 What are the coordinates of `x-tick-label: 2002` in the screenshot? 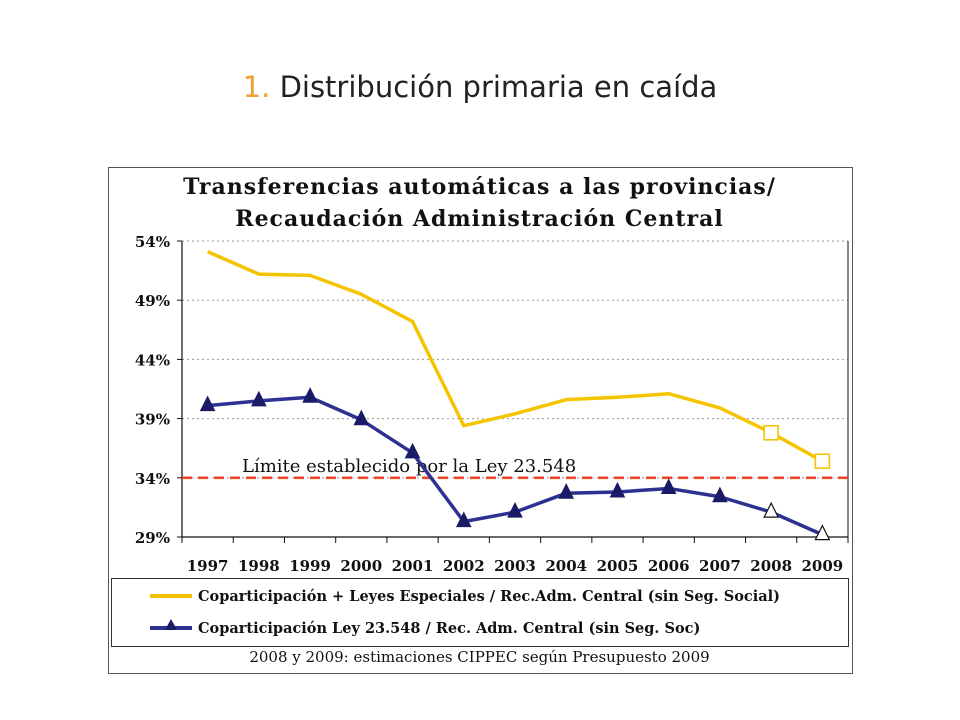 It's located at (464, 566).